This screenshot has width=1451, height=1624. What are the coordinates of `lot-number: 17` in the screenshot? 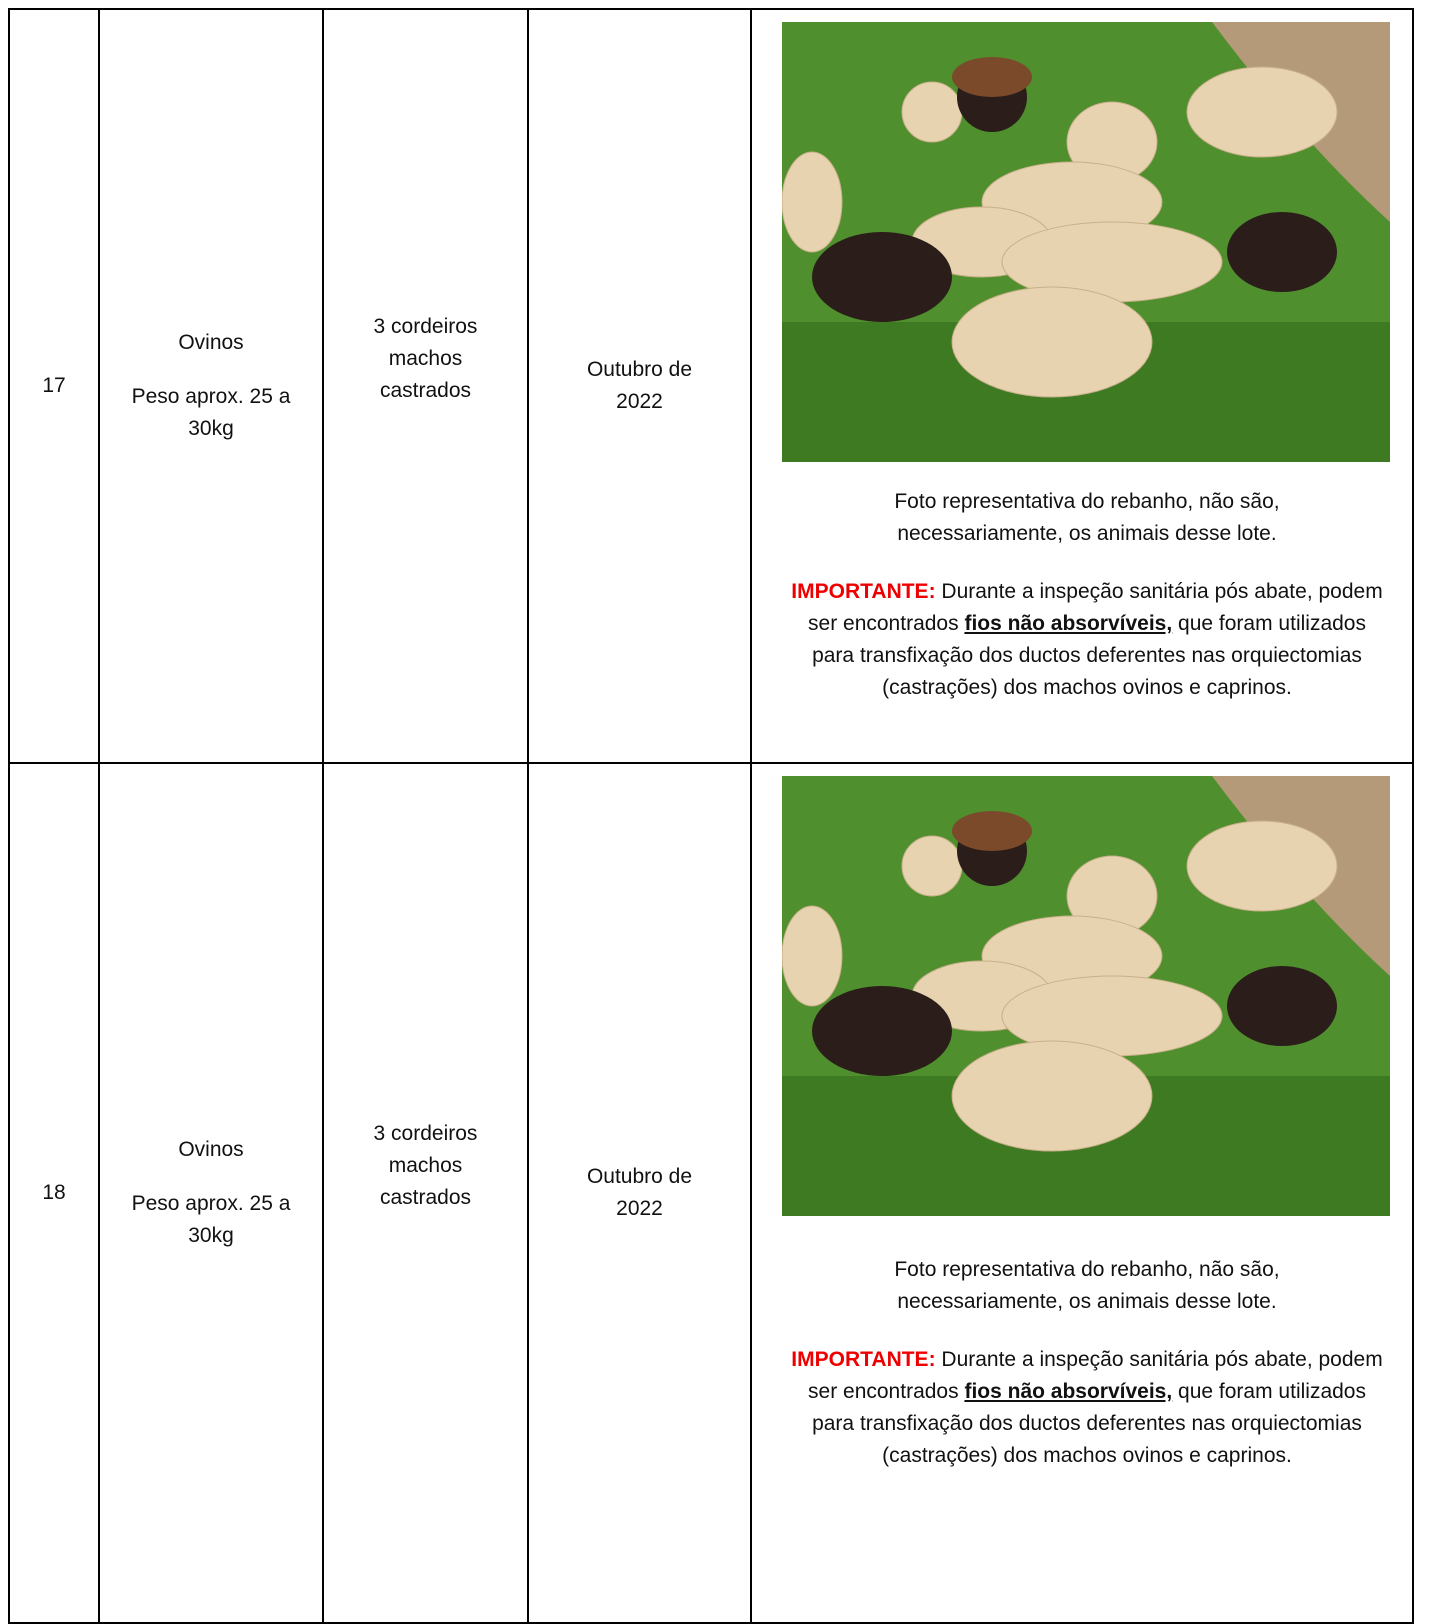 It's located at (54, 385).